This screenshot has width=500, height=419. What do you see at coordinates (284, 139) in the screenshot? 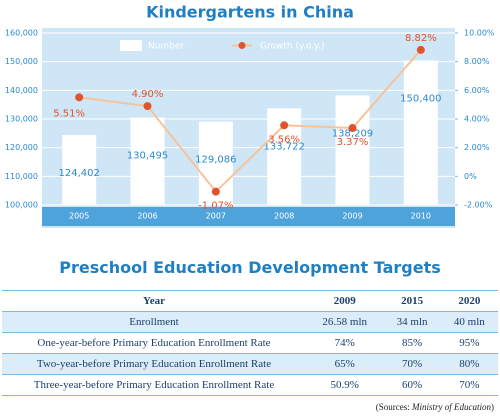
I see `growth-label: 3.56%` at bounding box center [284, 139].